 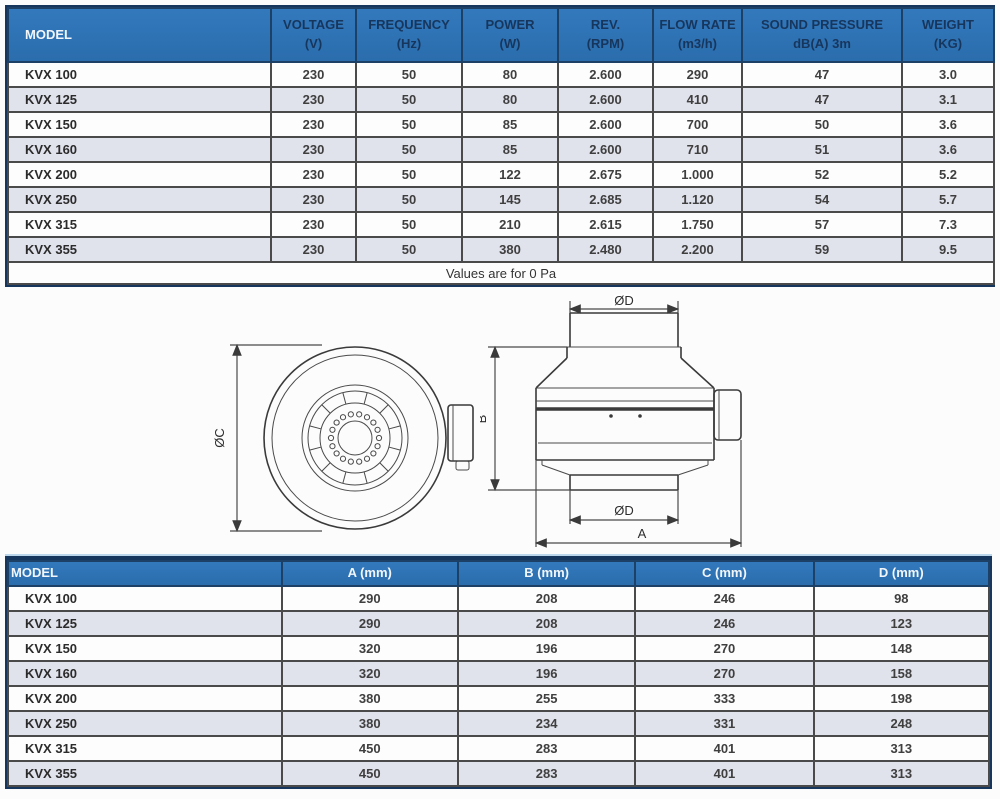 What do you see at coordinates (697, 149) in the screenshot?
I see `cell-flow-rate: 710` at bounding box center [697, 149].